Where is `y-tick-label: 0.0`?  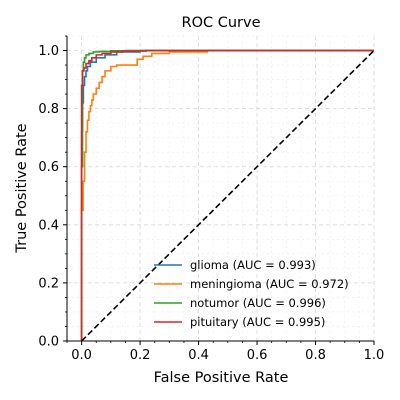 y-tick-label: 0.0 is located at coordinates (48, 342).